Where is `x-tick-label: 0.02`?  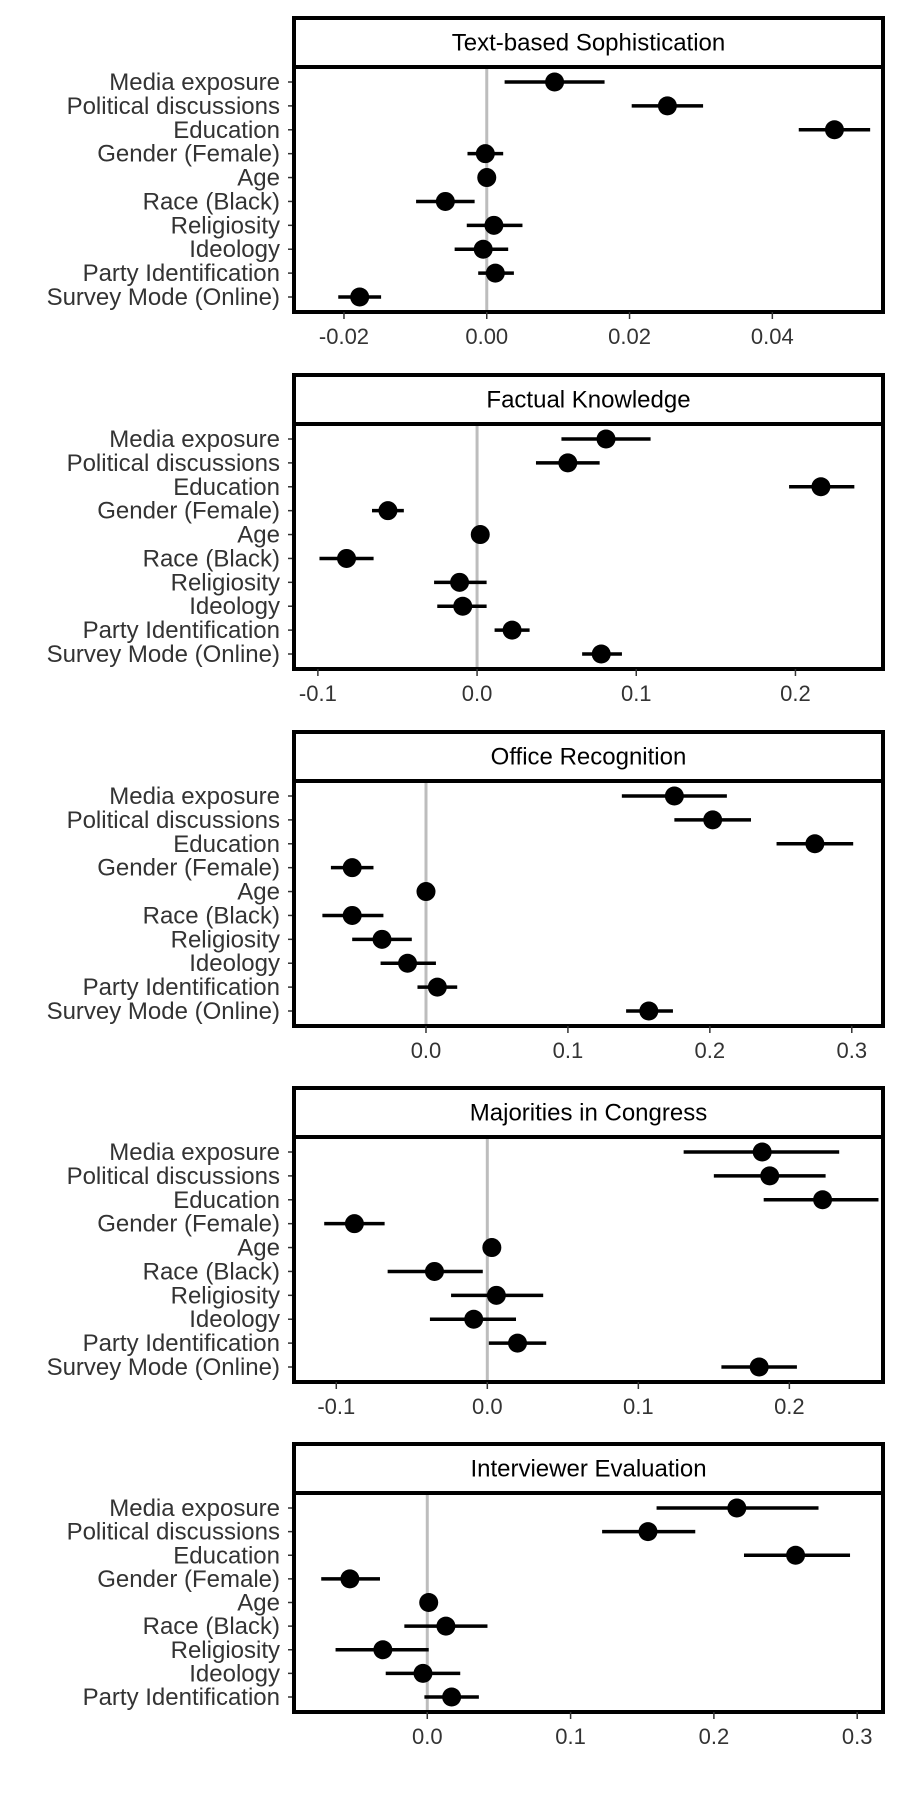 x-tick-label: 0.02 is located at coordinates (629, 336).